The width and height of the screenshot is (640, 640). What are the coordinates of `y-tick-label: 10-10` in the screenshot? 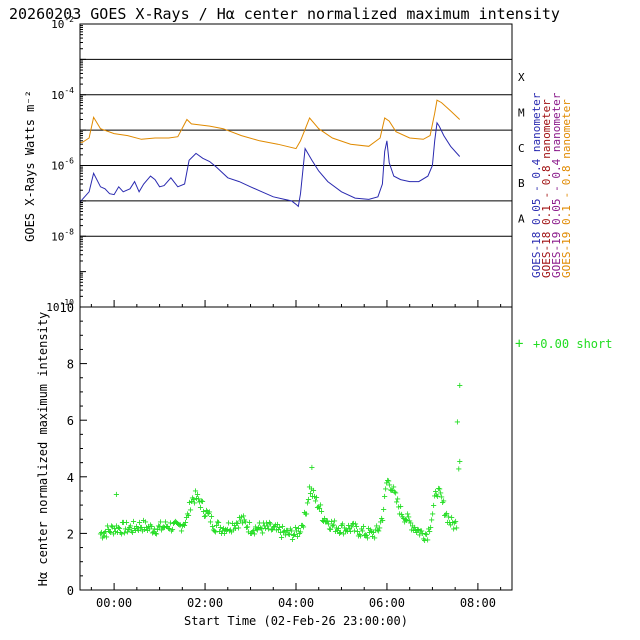 It's located at (60, 306).